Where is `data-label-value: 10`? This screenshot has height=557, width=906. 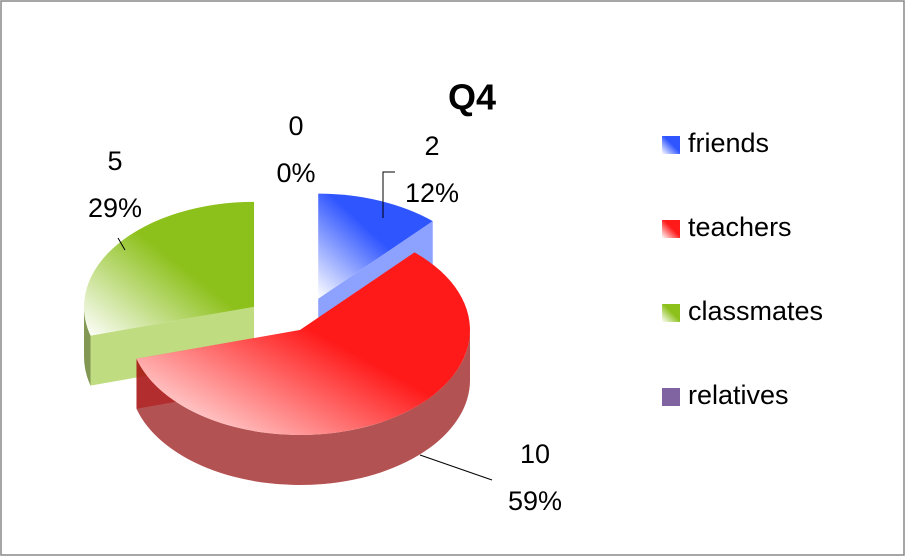
data-label-value: 10 is located at coordinates (535, 454).